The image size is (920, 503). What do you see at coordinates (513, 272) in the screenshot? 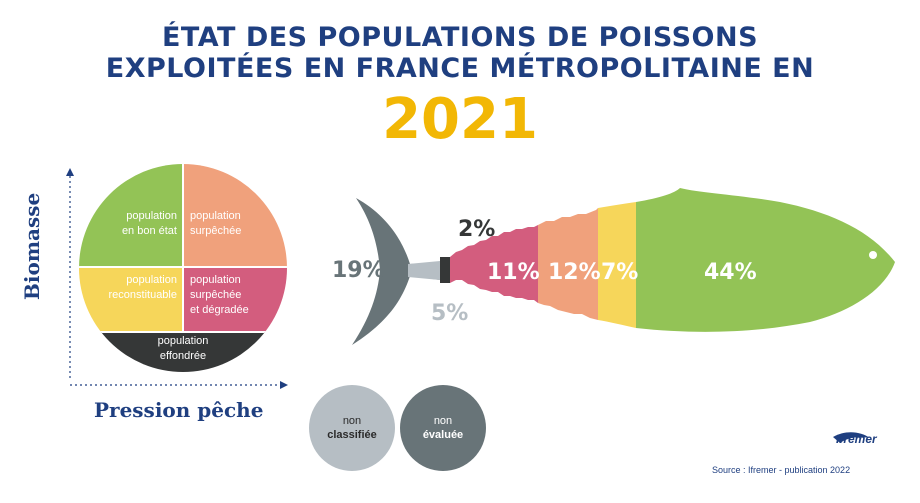
I see `pct-degradee: 11%` at bounding box center [513, 272].